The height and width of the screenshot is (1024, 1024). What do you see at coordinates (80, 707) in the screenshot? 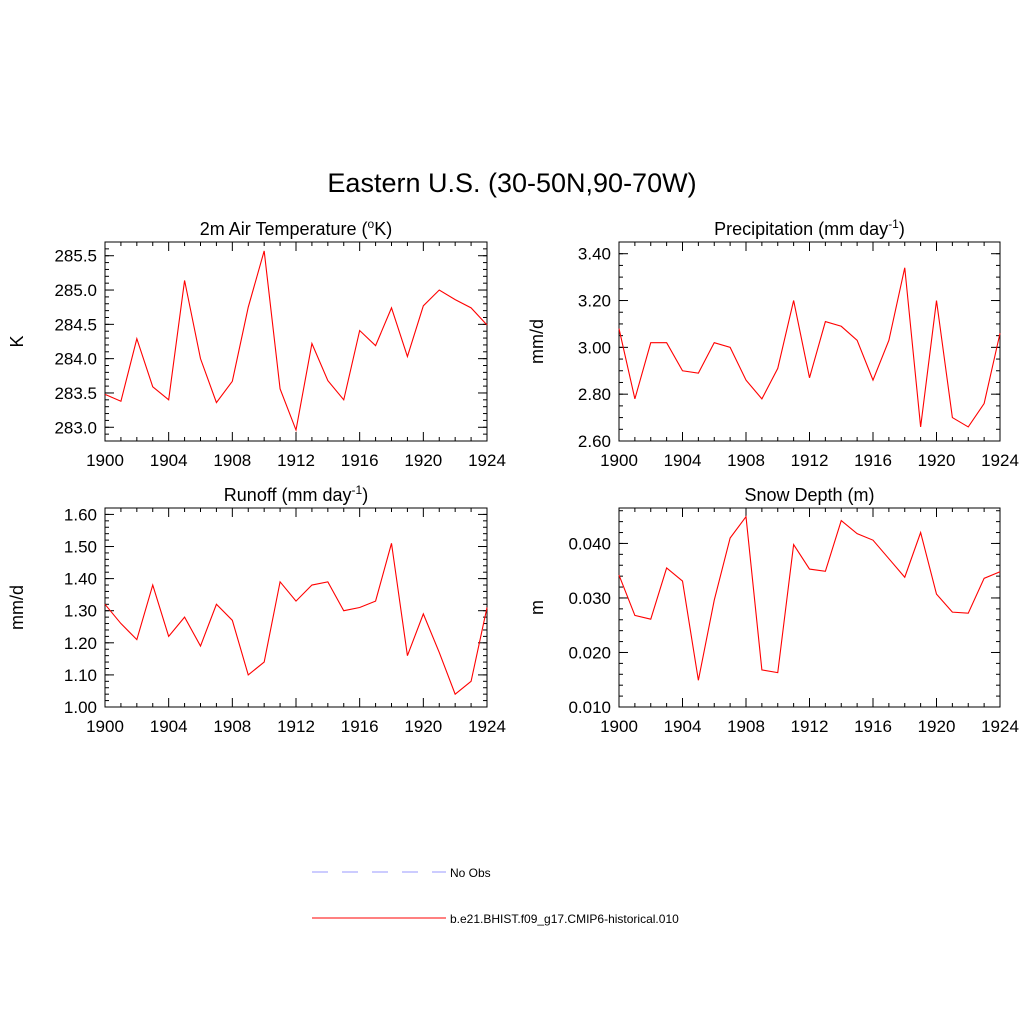
I see `y-tick-label: 1.00` at bounding box center [80, 707].